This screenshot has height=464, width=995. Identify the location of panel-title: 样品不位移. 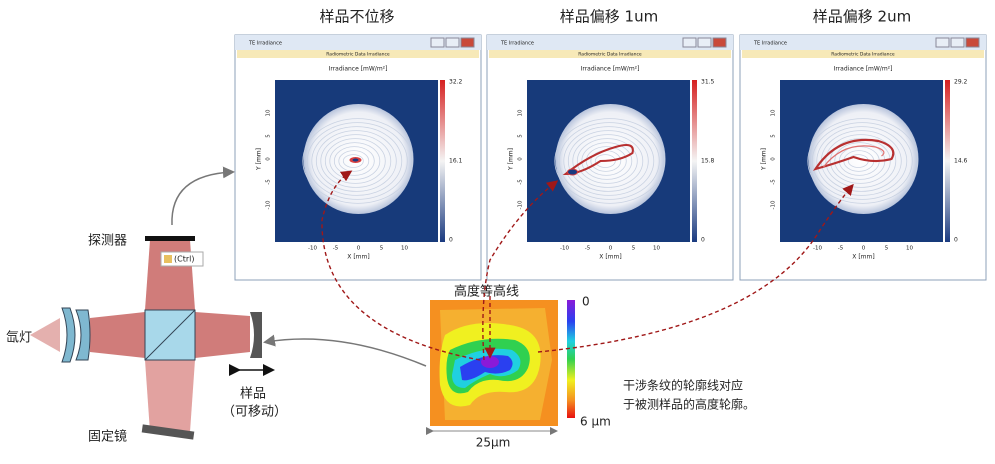
(356, 17).